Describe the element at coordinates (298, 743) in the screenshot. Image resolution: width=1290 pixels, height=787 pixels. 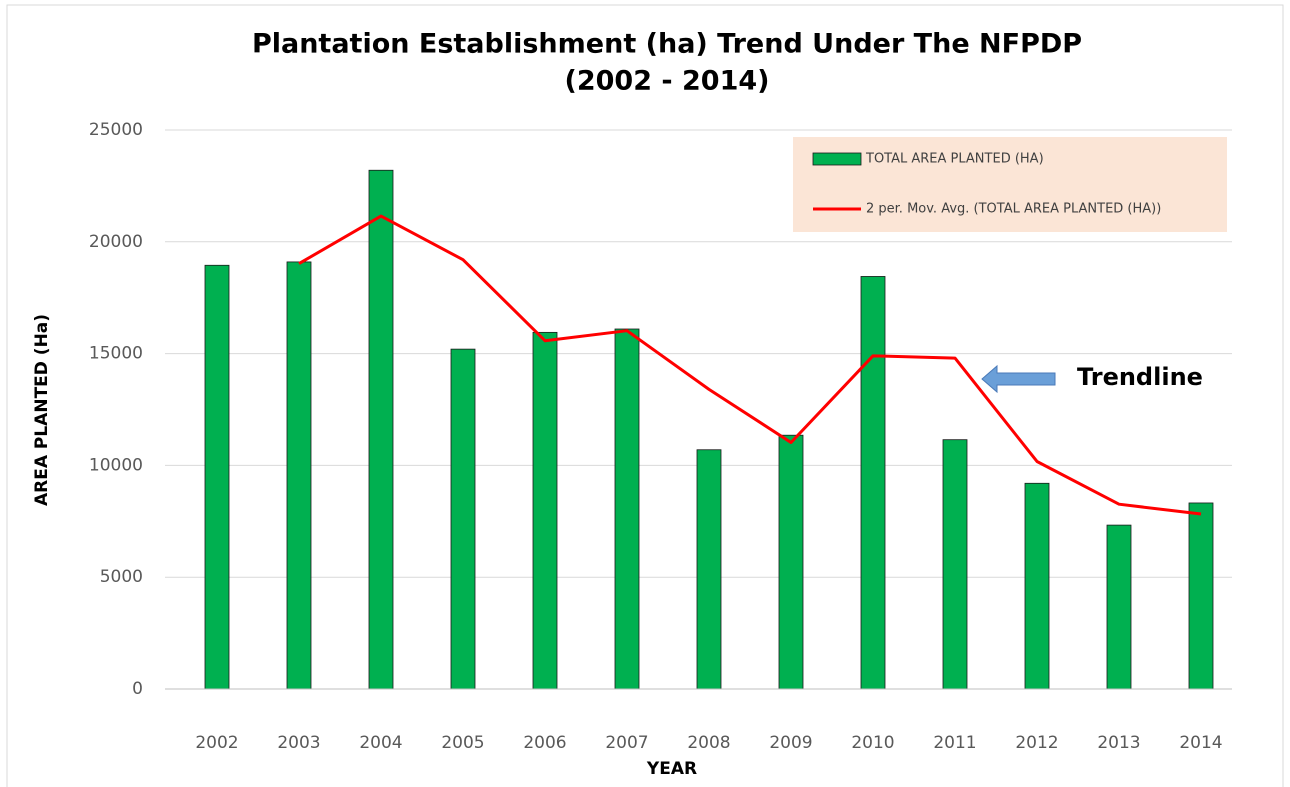
I see `x-tick-label: 2003` at that location.